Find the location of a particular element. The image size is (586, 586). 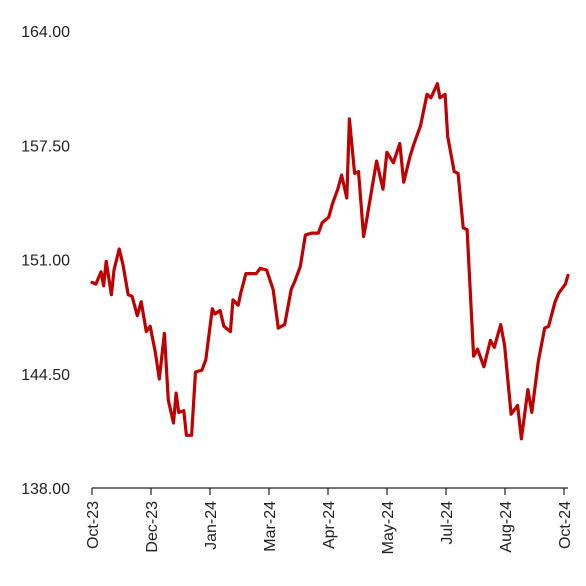

x-tick-label: Oct-23 is located at coordinates (93, 525).